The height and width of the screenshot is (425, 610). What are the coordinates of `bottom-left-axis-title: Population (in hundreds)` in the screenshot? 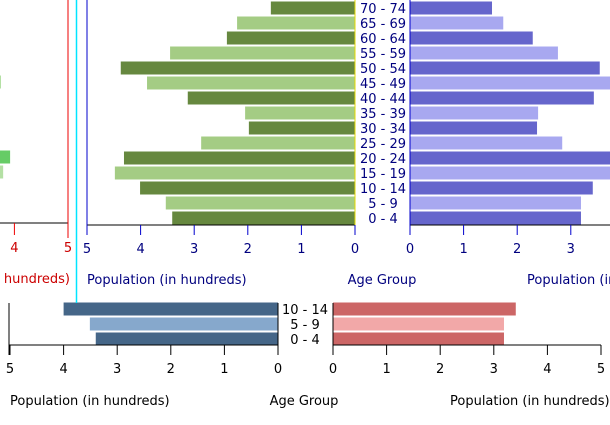 It's located at (90, 401).